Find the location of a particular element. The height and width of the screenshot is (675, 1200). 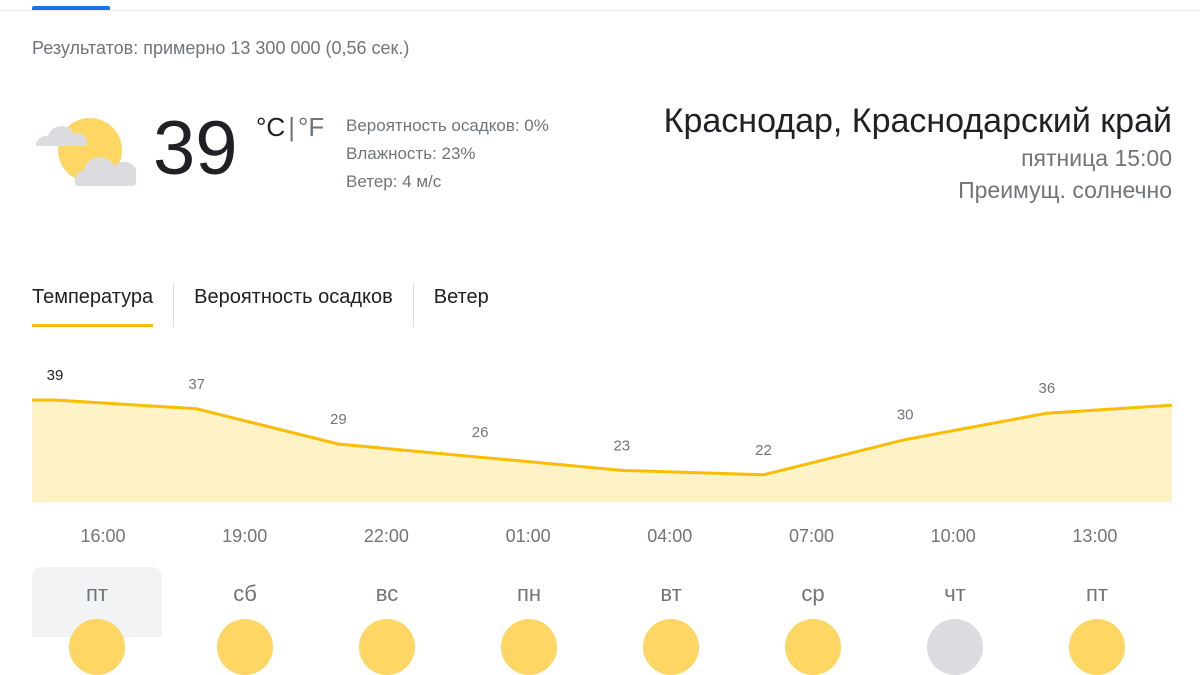

x-tick-label: 22:00 is located at coordinates (386, 536).